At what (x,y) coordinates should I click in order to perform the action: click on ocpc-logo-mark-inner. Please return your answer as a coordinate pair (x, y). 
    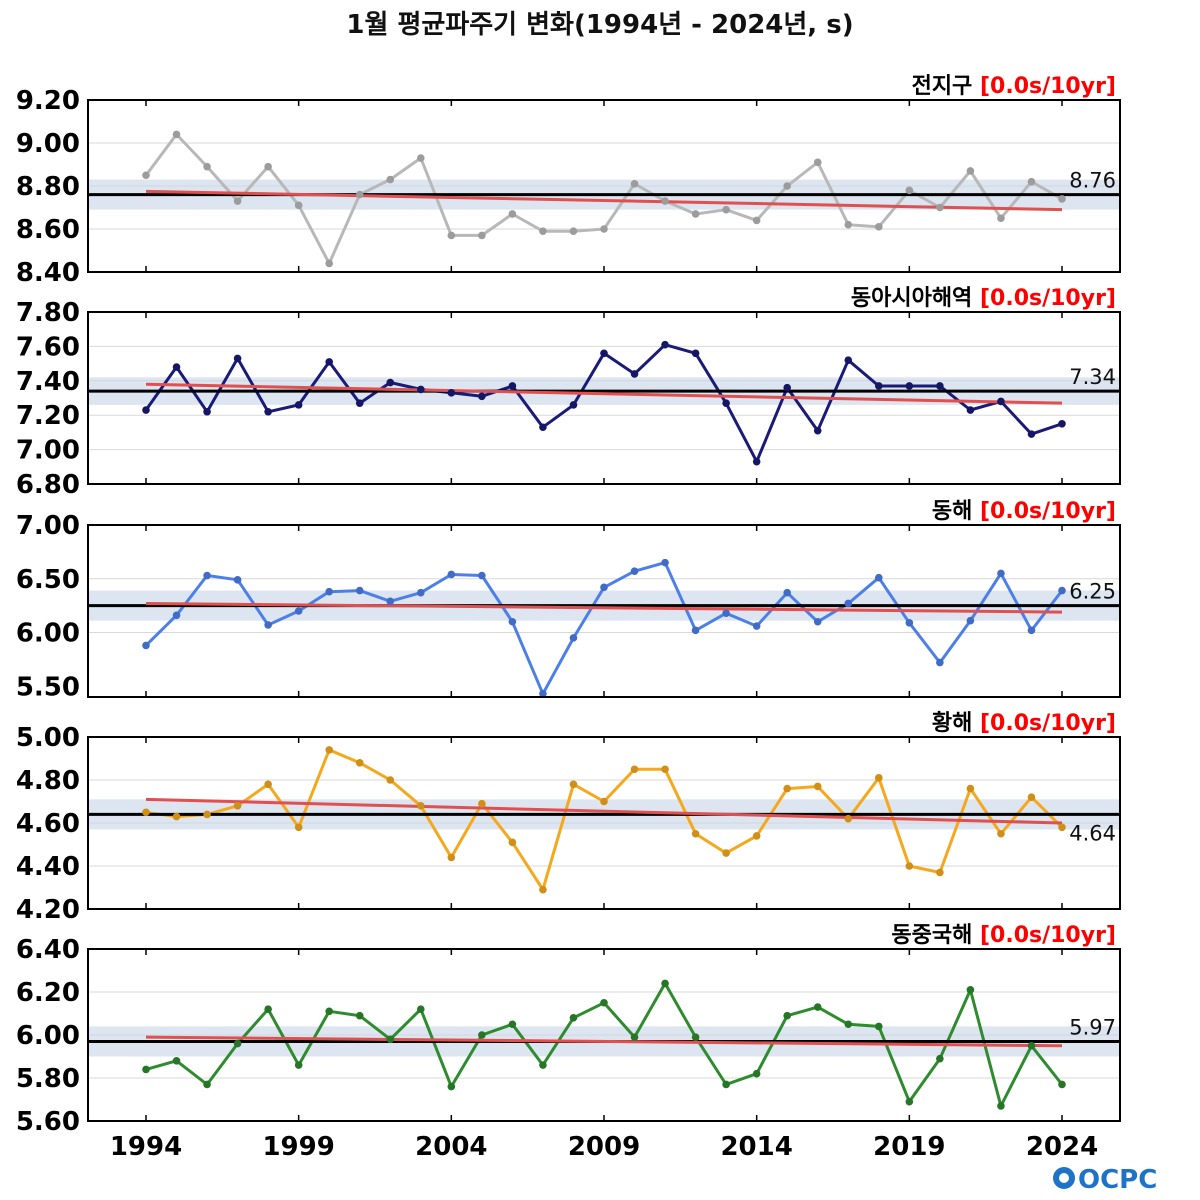
    Looking at the image, I should click on (1064, 1178).